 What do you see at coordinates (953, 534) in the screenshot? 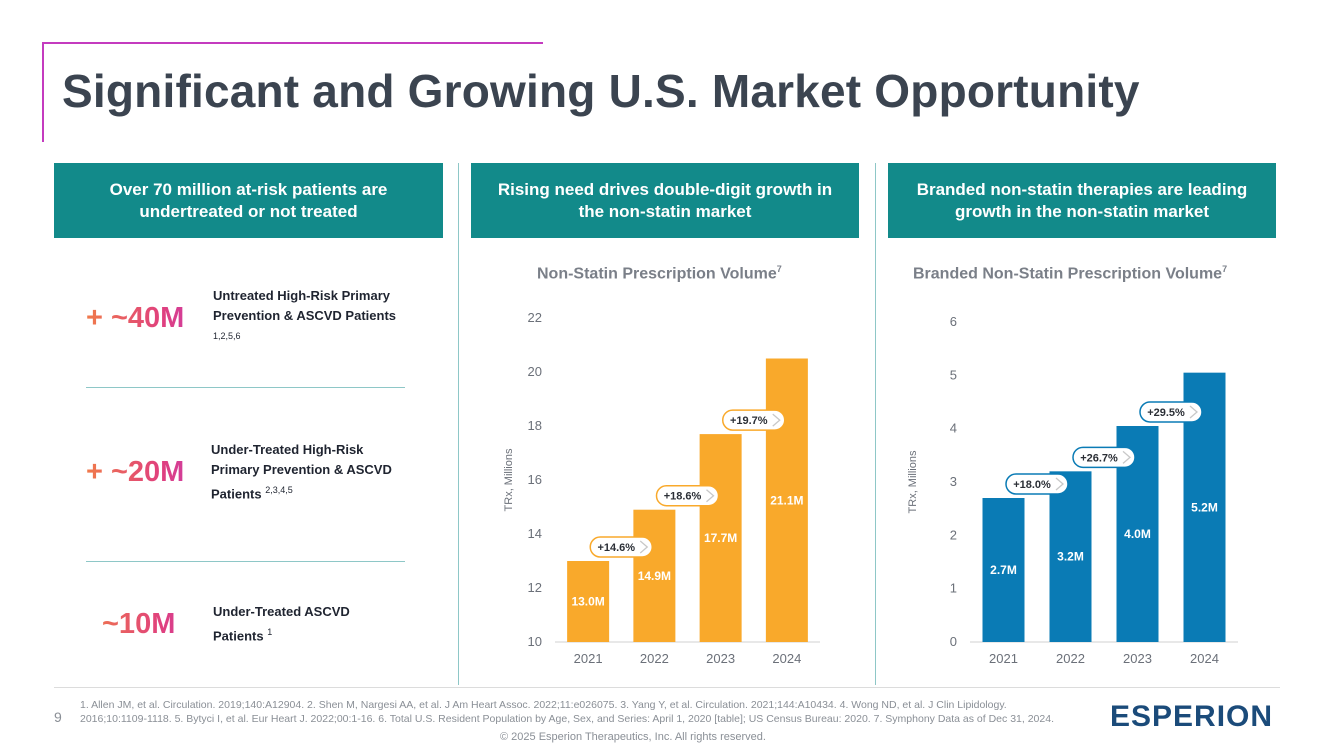
I see `y-tick-label: 2` at bounding box center [953, 534].